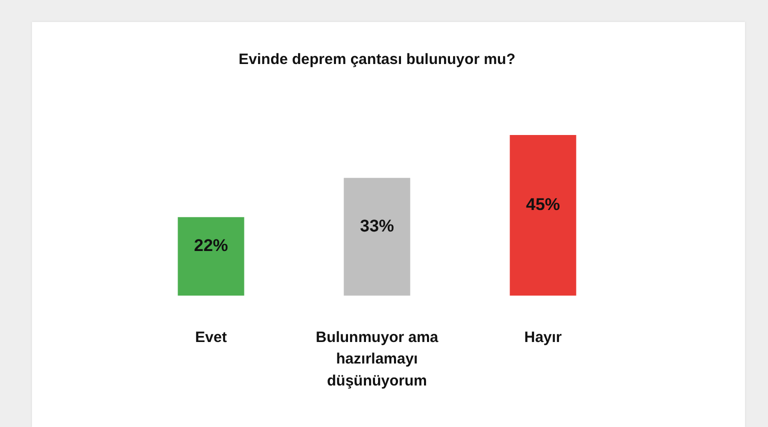 The height and width of the screenshot is (427, 768). What do you see at coordinates (211, 246) in the screenshot?
I see `data-label: 22%` at bounding box center [211, 246].